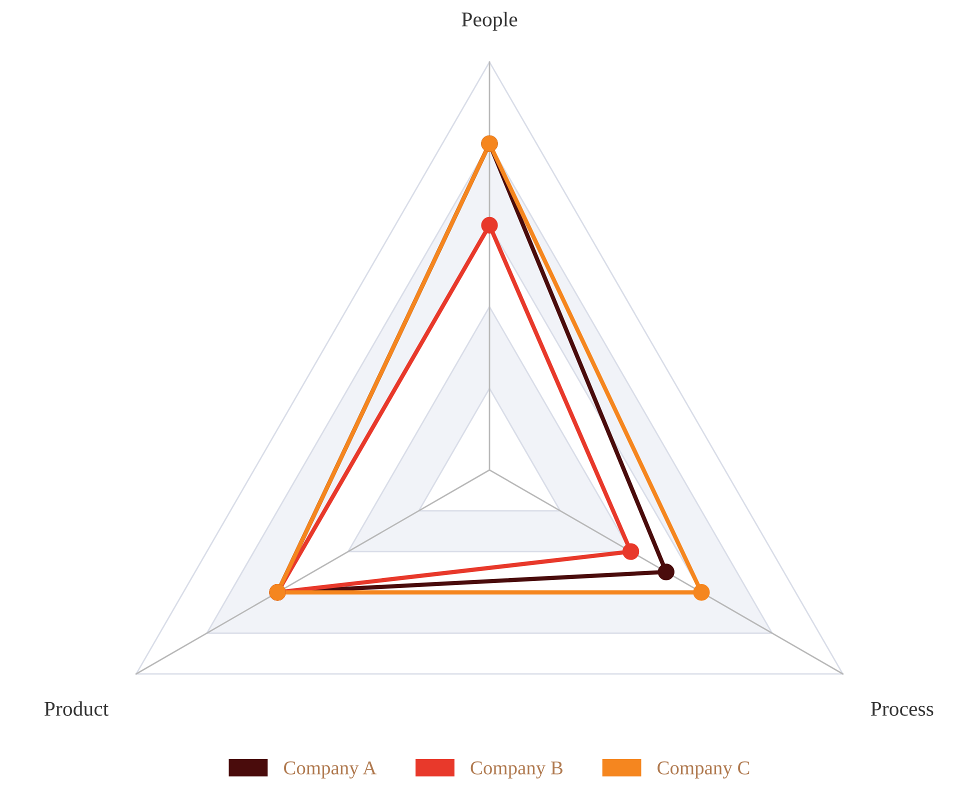  I want to click on legend-label: Company B, so click(516, 769).